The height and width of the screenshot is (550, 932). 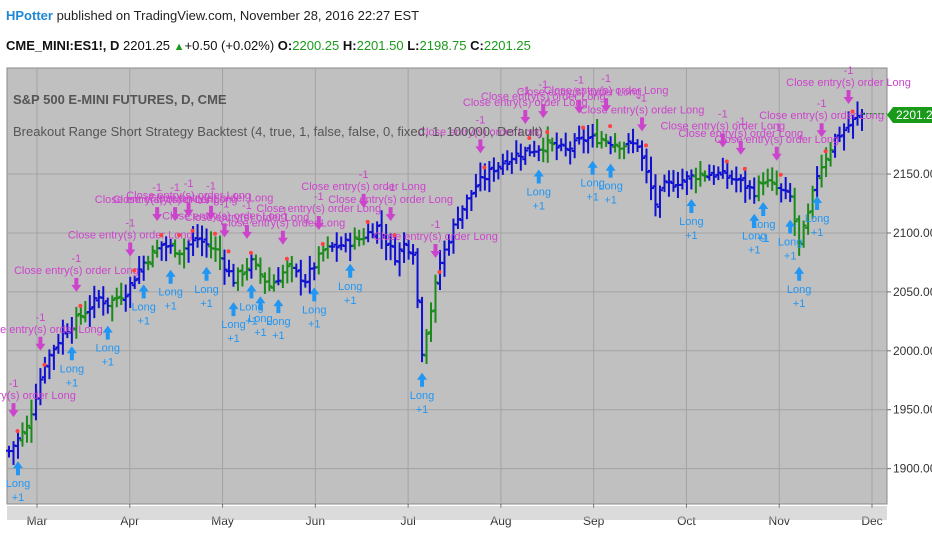 What do you see at coordinates (477, 45) in the screenshot?
I see `close-label: C:` at bounding box center [477, 45].